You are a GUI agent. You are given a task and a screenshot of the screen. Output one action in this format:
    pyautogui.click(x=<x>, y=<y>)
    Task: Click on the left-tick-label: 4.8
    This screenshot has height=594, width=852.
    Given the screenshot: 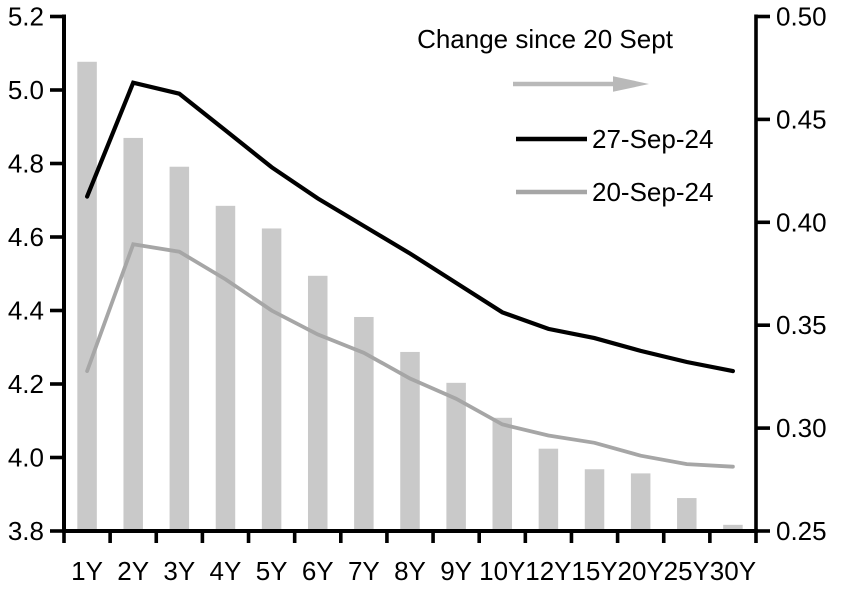 What is the action you would take?
    pyautogui.click(x=26, y=164)
    